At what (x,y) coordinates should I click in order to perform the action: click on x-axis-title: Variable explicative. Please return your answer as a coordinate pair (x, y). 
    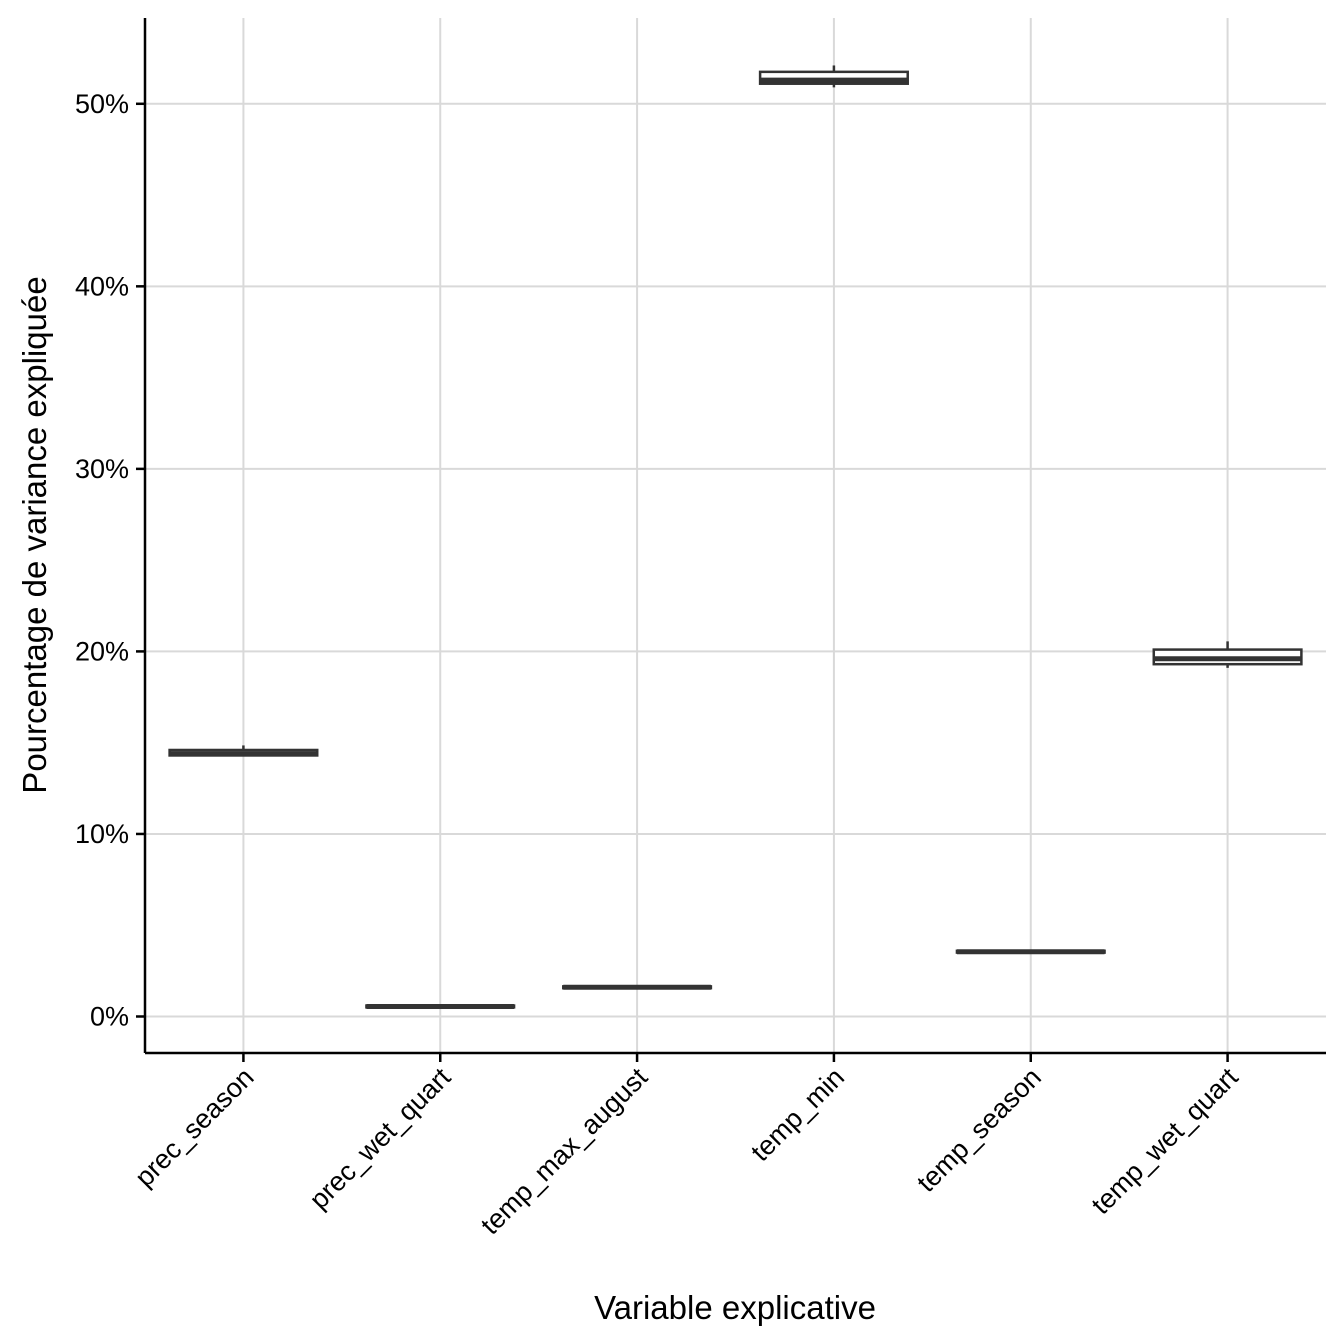
    Looking at the image, I should click on (735, 1307).